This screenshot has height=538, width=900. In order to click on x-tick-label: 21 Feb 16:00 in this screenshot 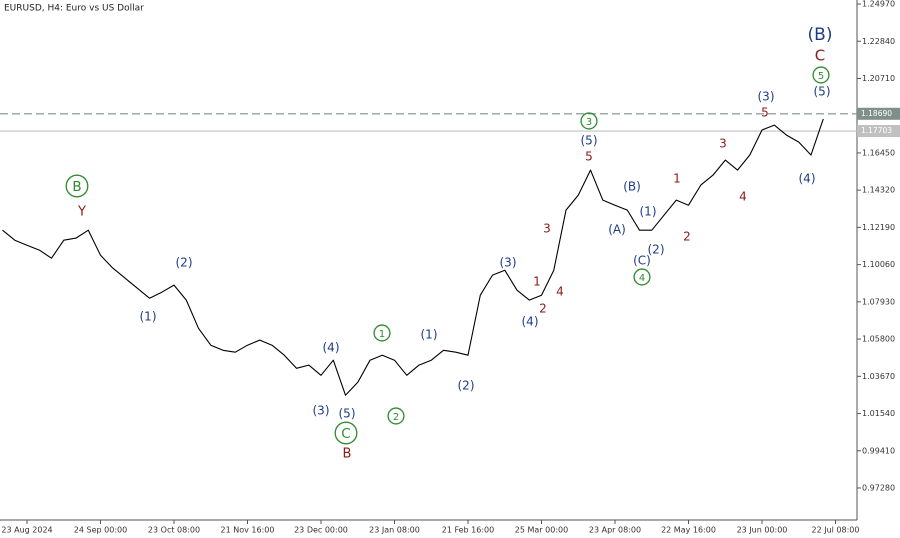, I will do `click(468, 530)`.